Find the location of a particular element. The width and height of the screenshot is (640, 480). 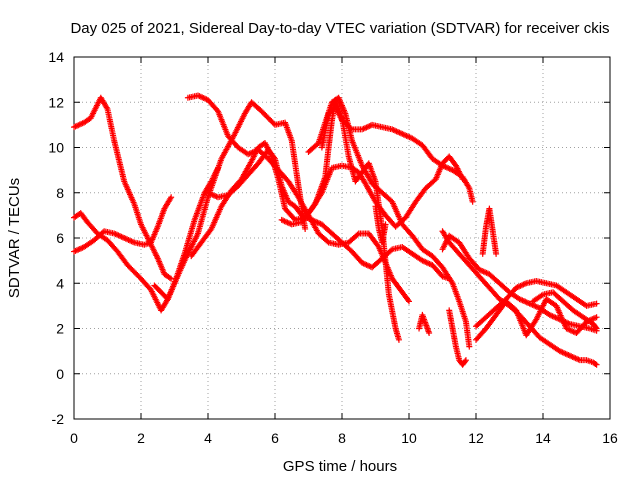

y-tick-label: -2 is located at coordinates (58, 419).